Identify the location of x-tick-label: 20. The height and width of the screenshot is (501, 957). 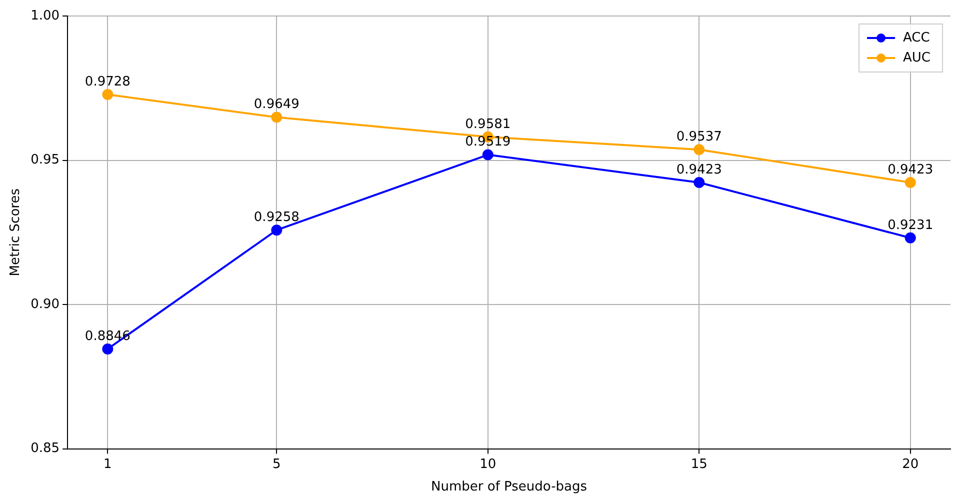
(910, 464).